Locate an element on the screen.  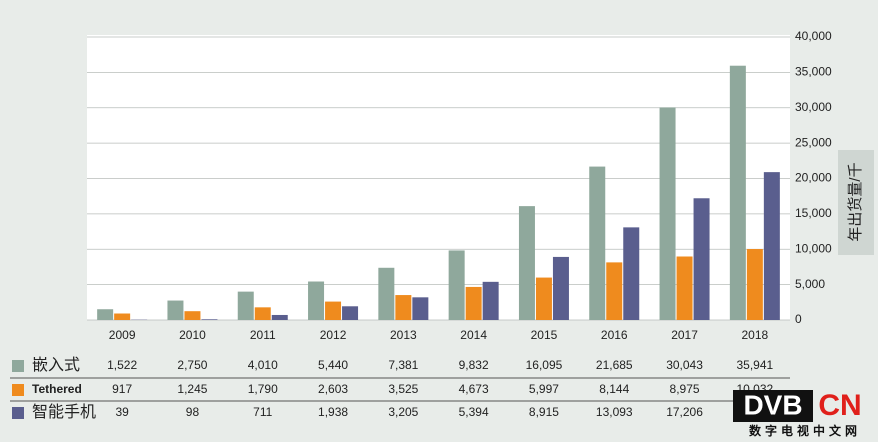
table-cell: 7,381 is located at coordinates (403, 365).